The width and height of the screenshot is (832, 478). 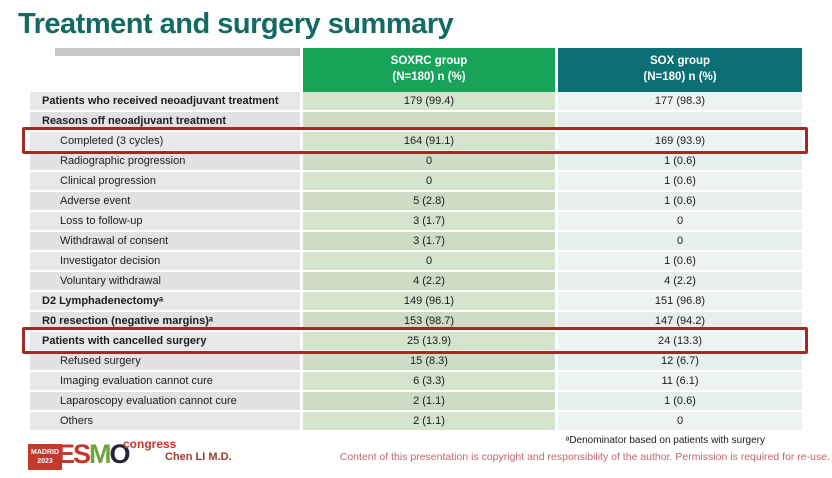 I want to click on soxrc-value: 179 (99.4), so click(x=427, y=102).